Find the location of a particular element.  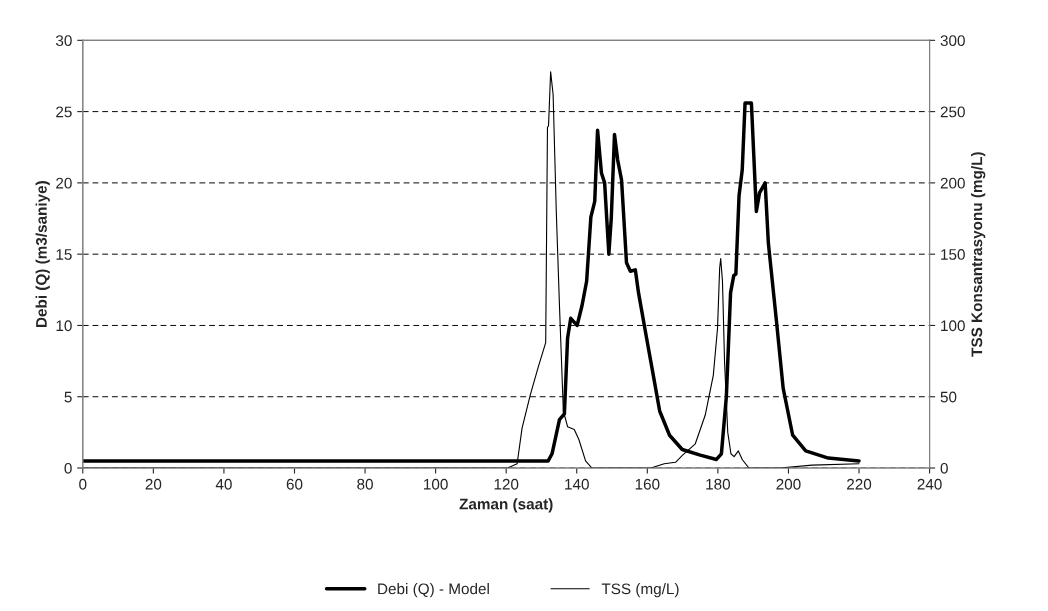

x-tick-label: 160 is located at coordinates (647, 484).